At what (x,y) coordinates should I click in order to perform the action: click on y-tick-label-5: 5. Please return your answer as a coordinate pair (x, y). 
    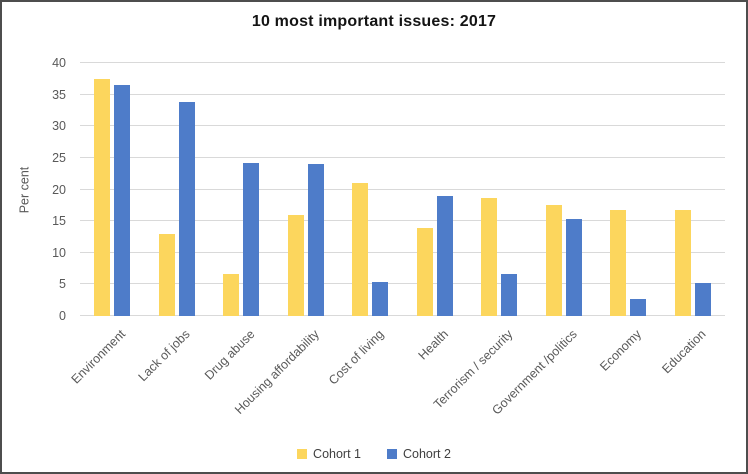
    Looking at the image, I should click on (62, 284).